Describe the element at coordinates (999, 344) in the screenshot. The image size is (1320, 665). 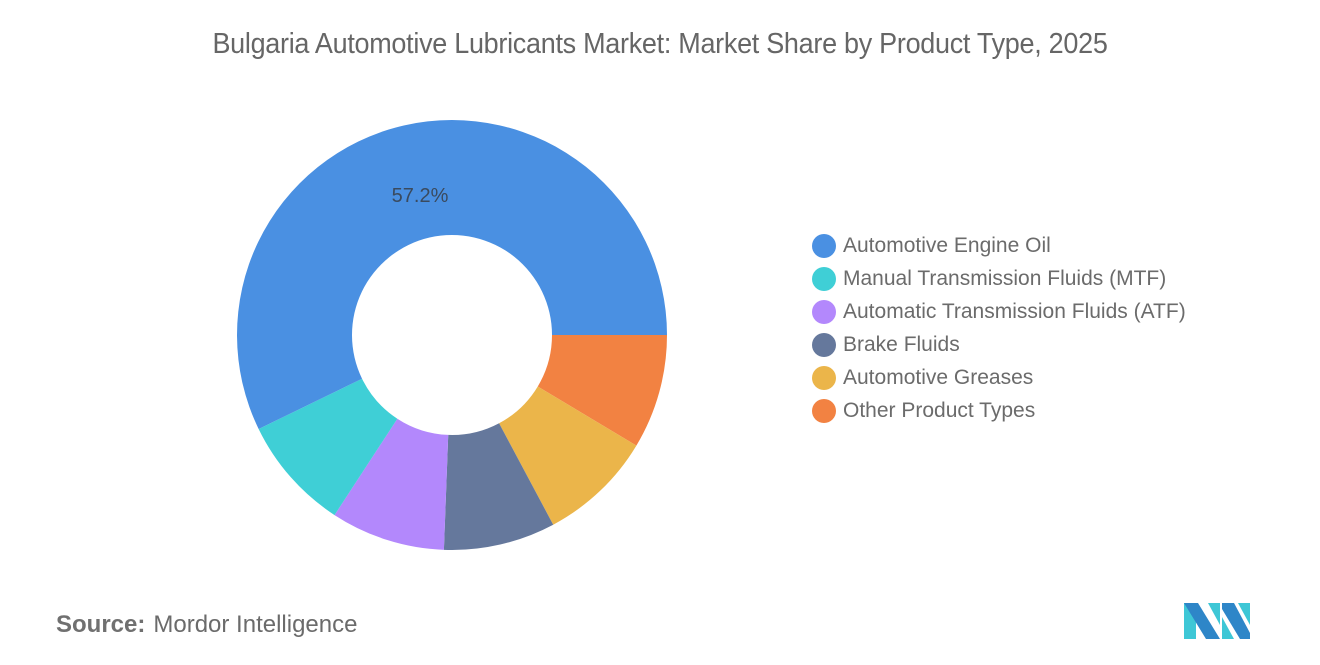
I see `legend-item-brake-fluids: Brake Fluids` at that location.